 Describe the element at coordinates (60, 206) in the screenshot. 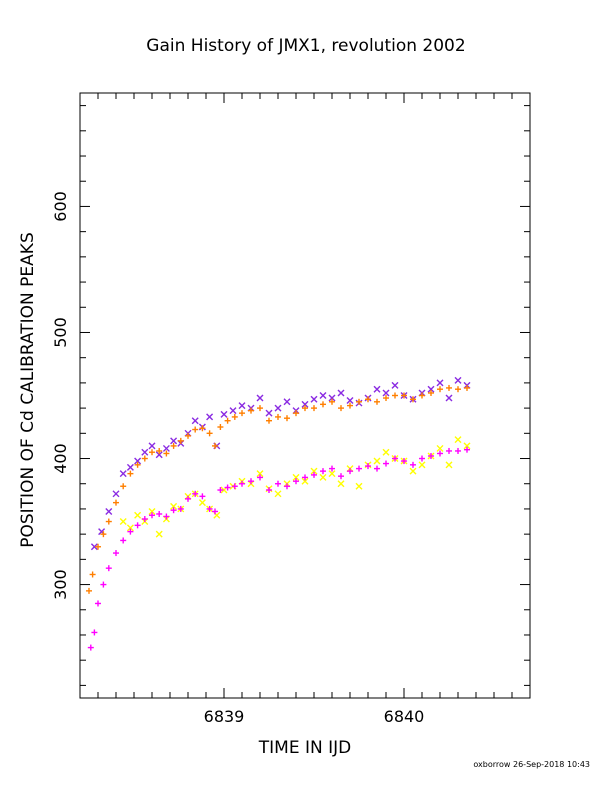

I see `y-tick-label: 600` at that location.